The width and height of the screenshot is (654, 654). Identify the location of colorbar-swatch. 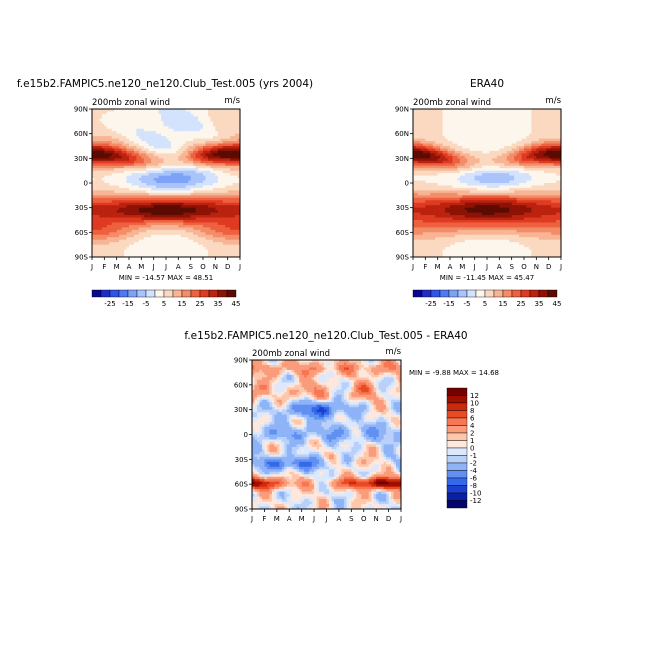
(114, 293).